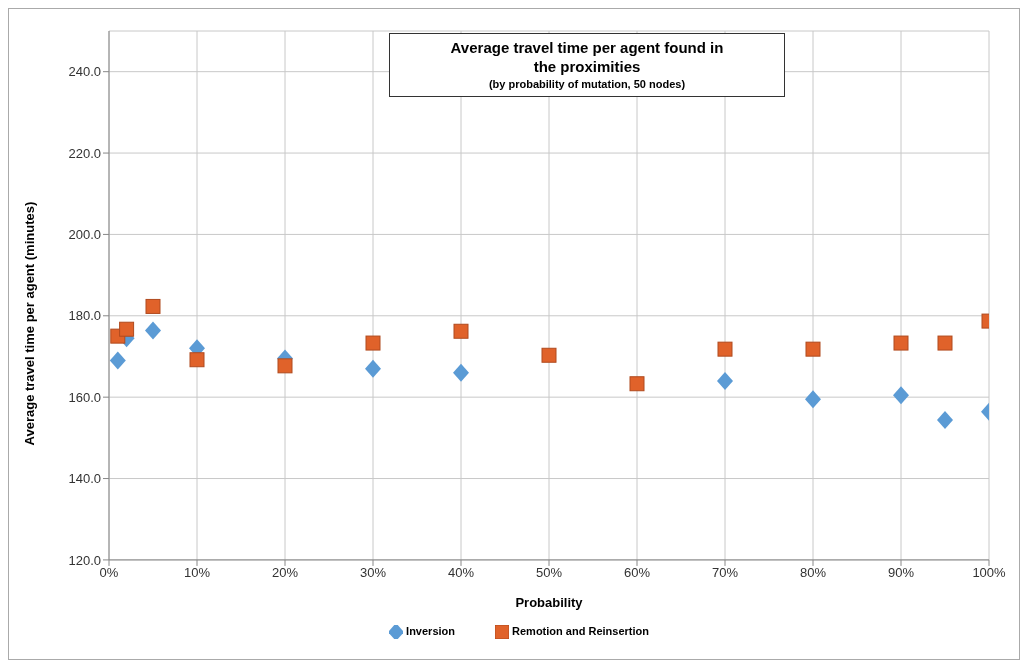 The height and width of the screenshot is (664, 1026). Describe the element at coordinates (549, 573) in the screenshot. I see `x-tick-label: 50%` at that location.